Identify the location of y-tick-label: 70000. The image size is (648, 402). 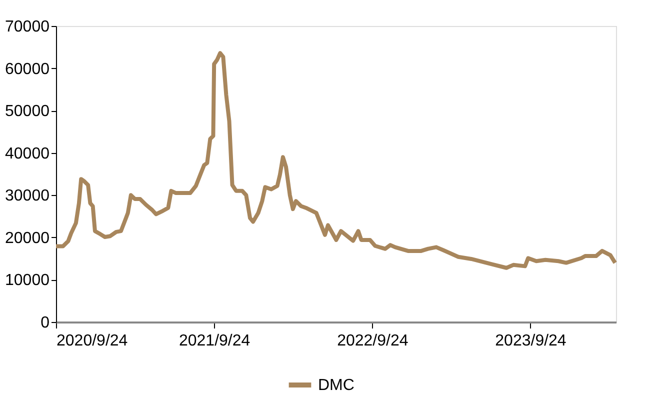
(27, 27).